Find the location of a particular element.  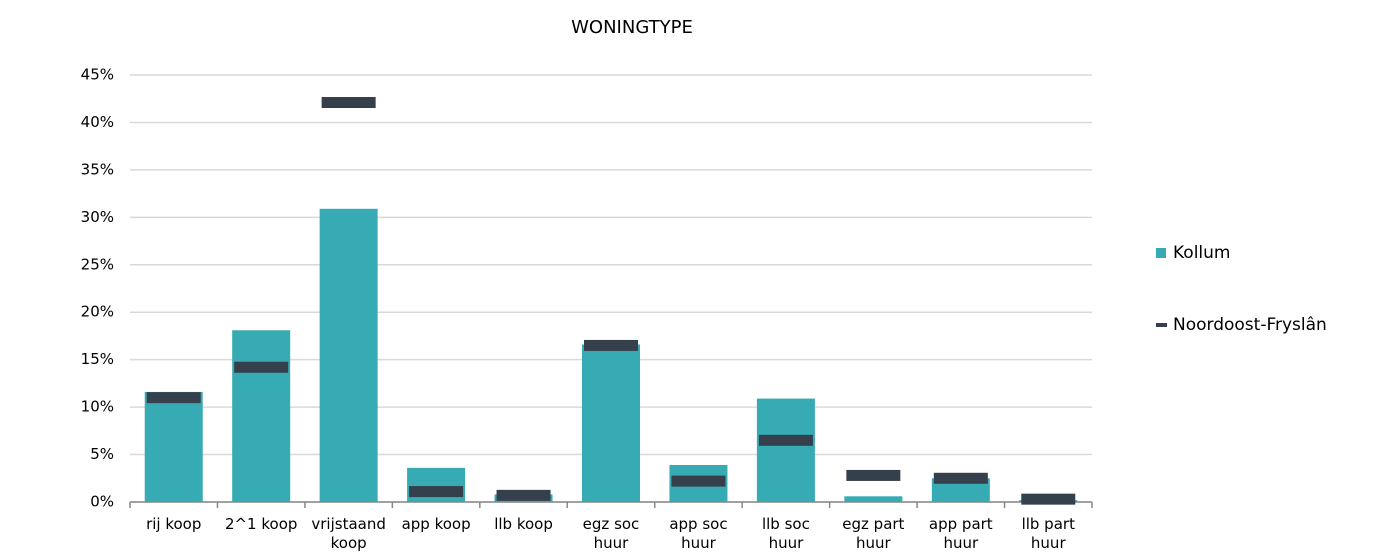

y-tick-label: 25% is located at coordinates (97, 264).